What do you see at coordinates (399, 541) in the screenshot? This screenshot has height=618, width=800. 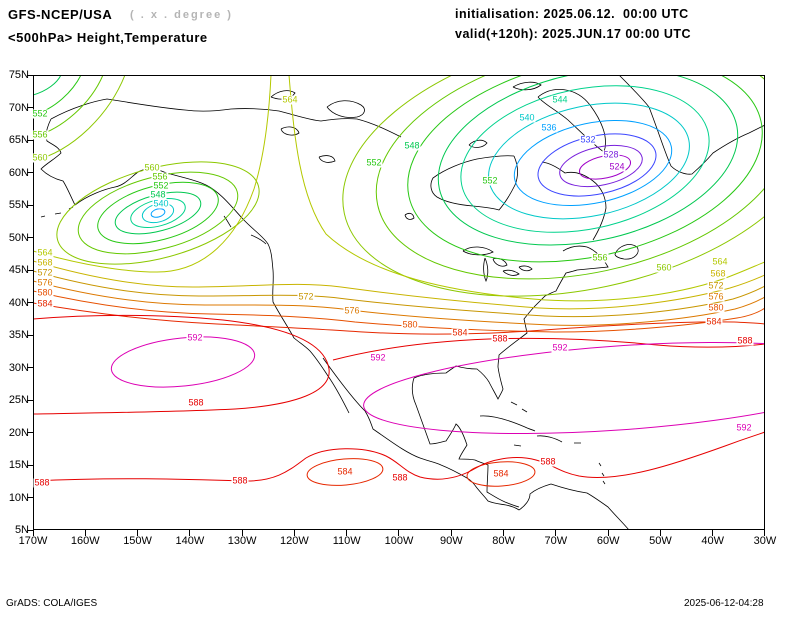 I see `lon-label: 100W` at bounding box center [399, 541].